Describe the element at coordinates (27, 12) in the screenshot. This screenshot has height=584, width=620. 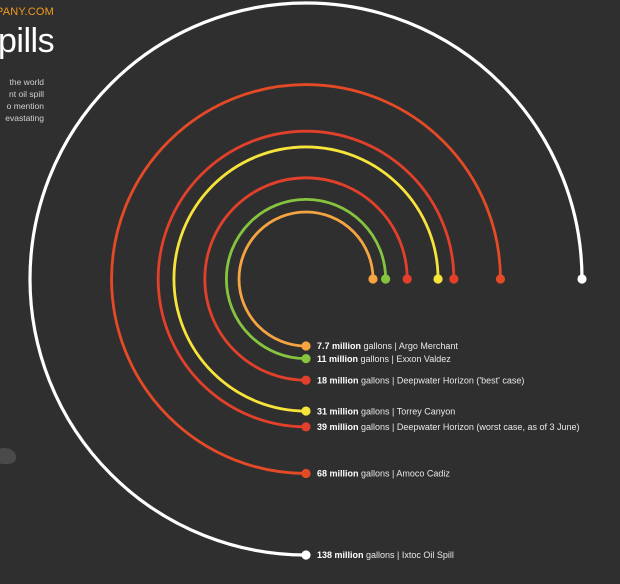
I see `site-url: PANY.COM` at that location.